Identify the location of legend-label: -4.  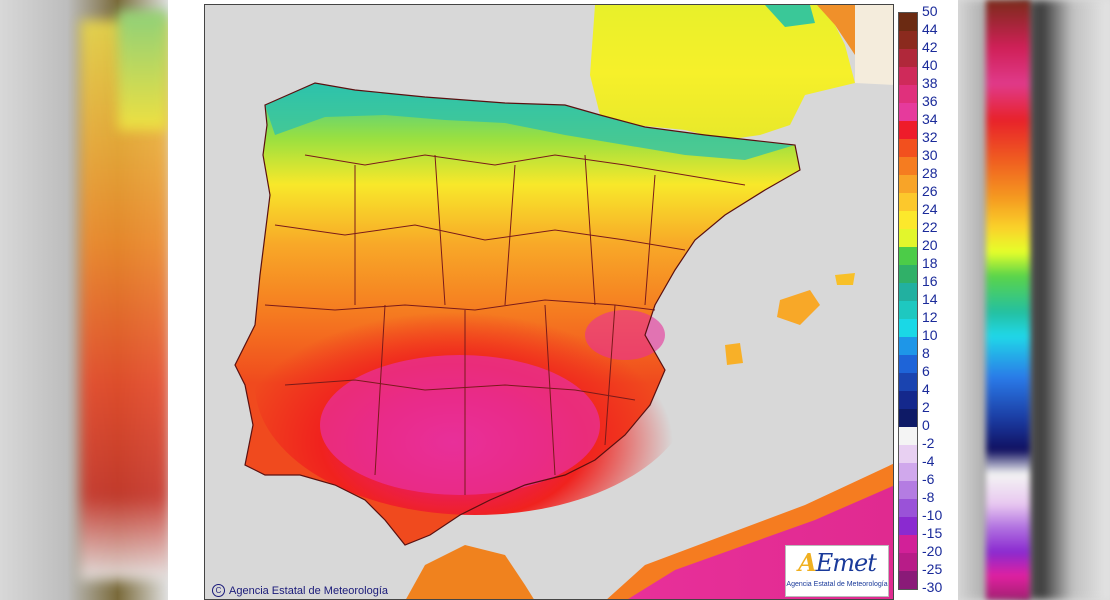
(928, 461).